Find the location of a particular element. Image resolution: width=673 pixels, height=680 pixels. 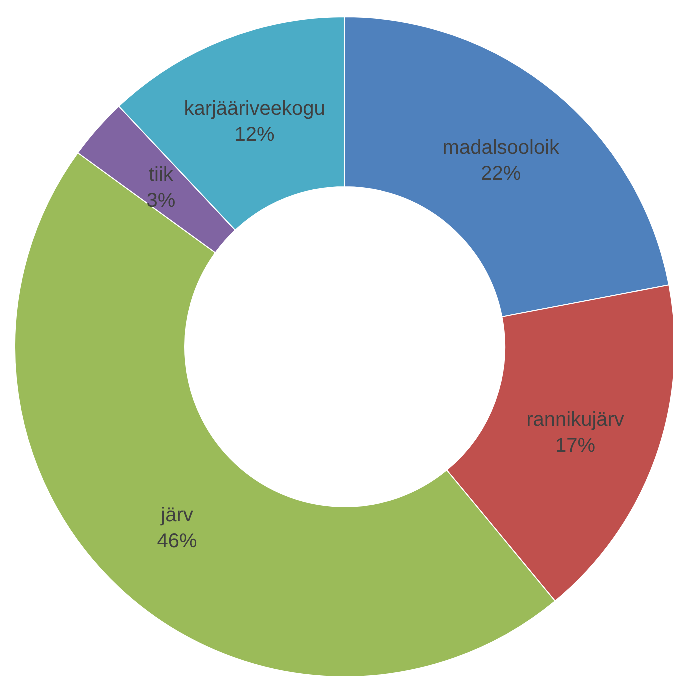

data-label: 3% is located at coordinates (161, 201).